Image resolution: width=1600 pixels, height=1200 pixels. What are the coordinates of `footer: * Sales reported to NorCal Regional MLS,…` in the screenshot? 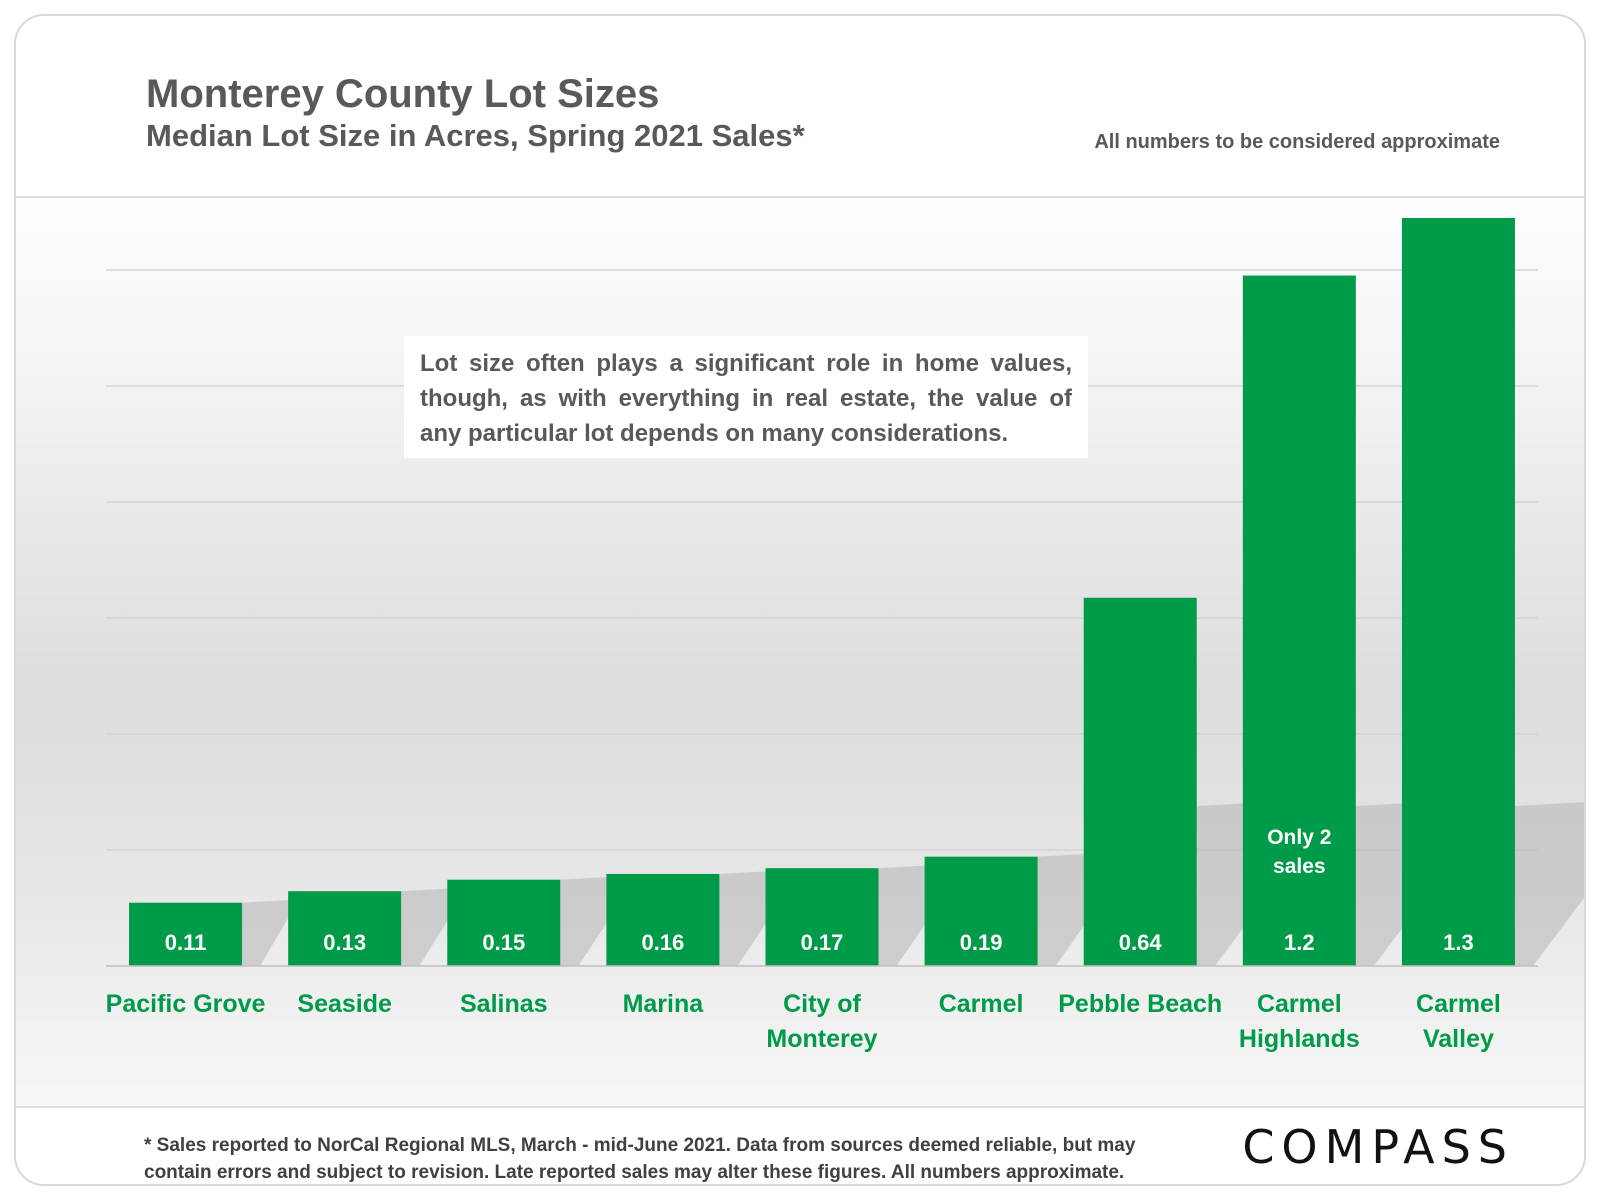 It's located at (800, 1145).